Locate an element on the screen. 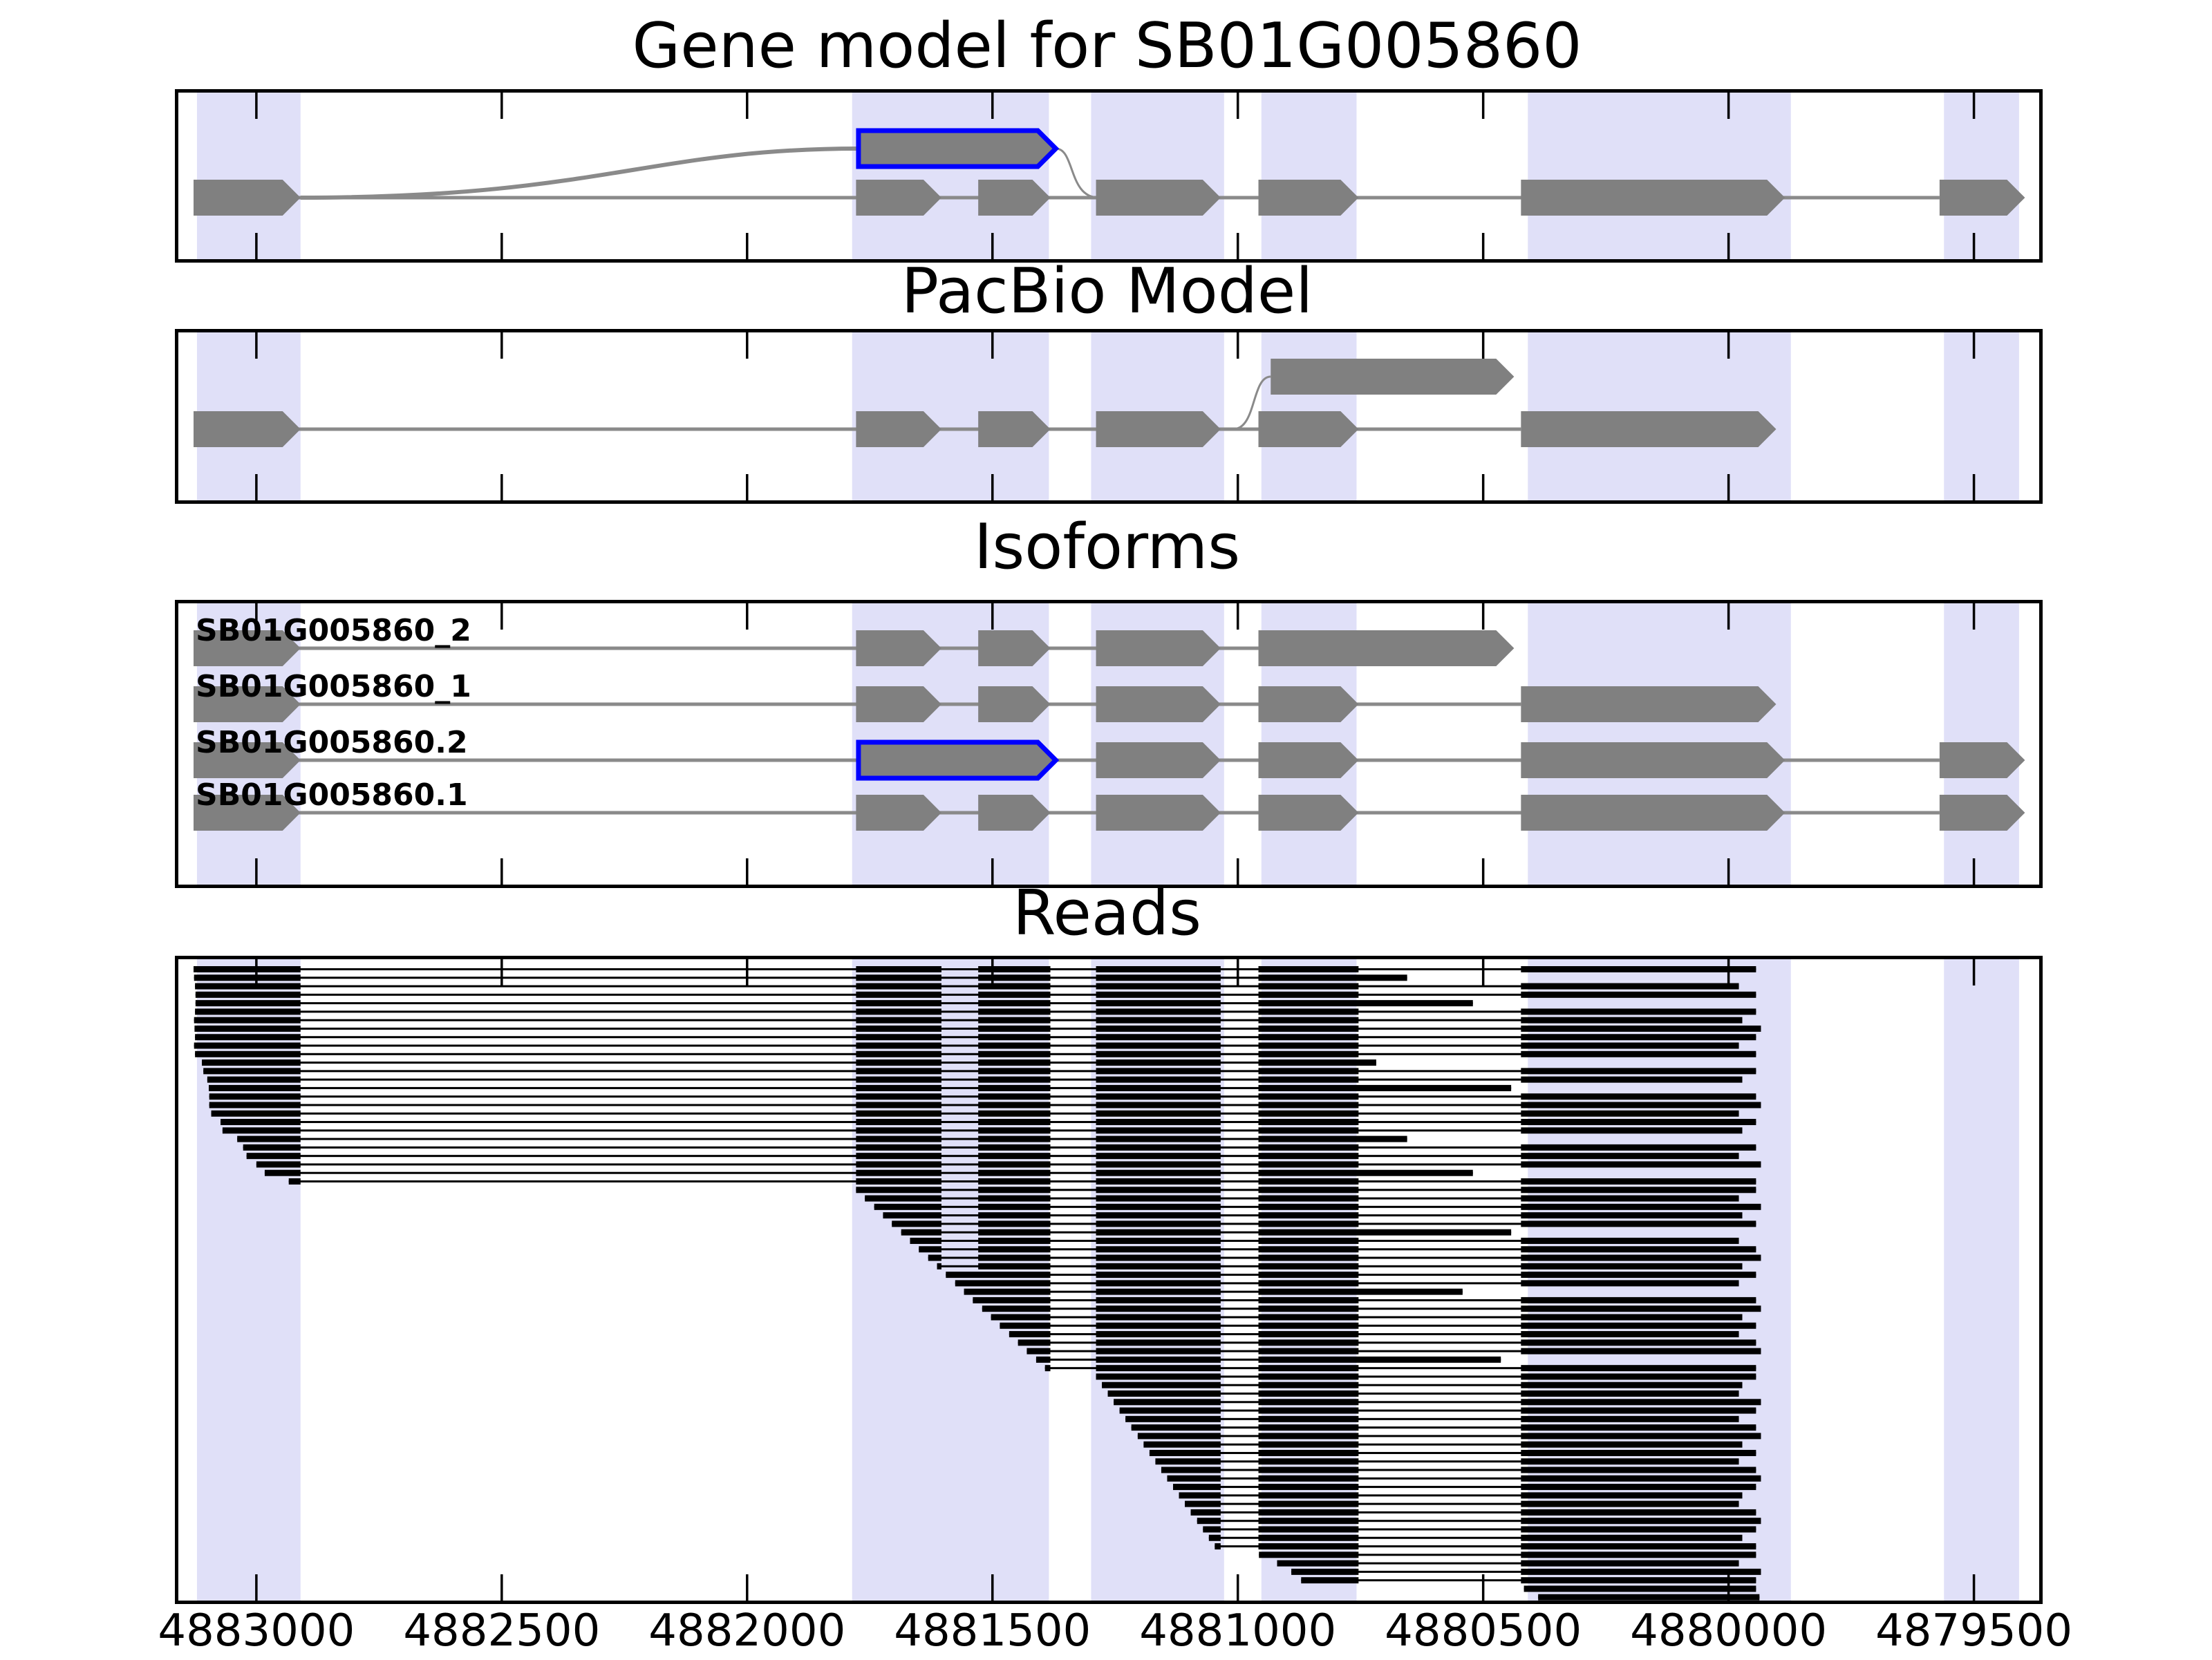  gene-model-panel is located at coordinates (1109, 176).